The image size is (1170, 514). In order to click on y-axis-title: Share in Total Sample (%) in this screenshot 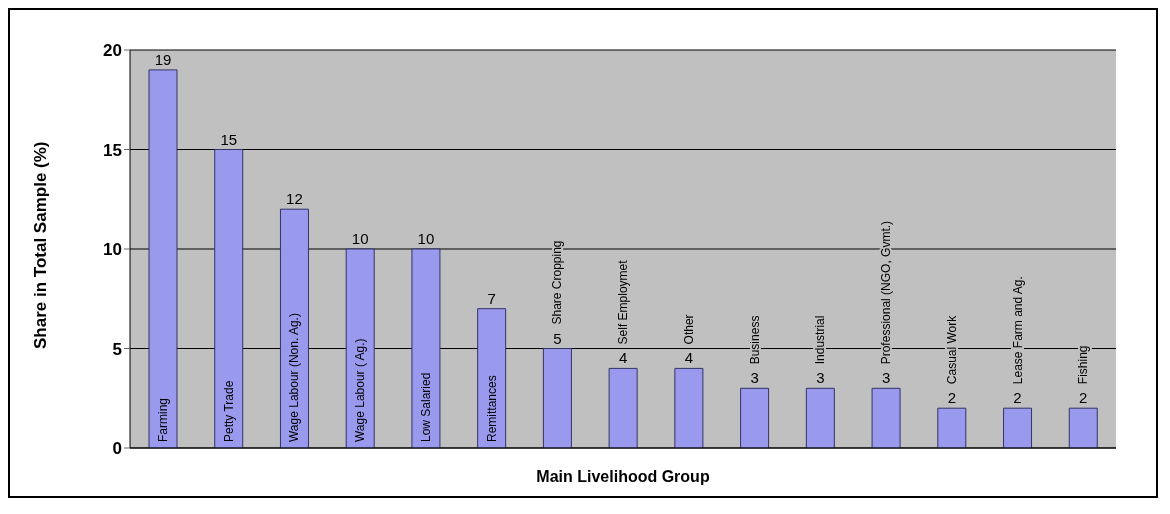, I will do `click(41, 245)`.